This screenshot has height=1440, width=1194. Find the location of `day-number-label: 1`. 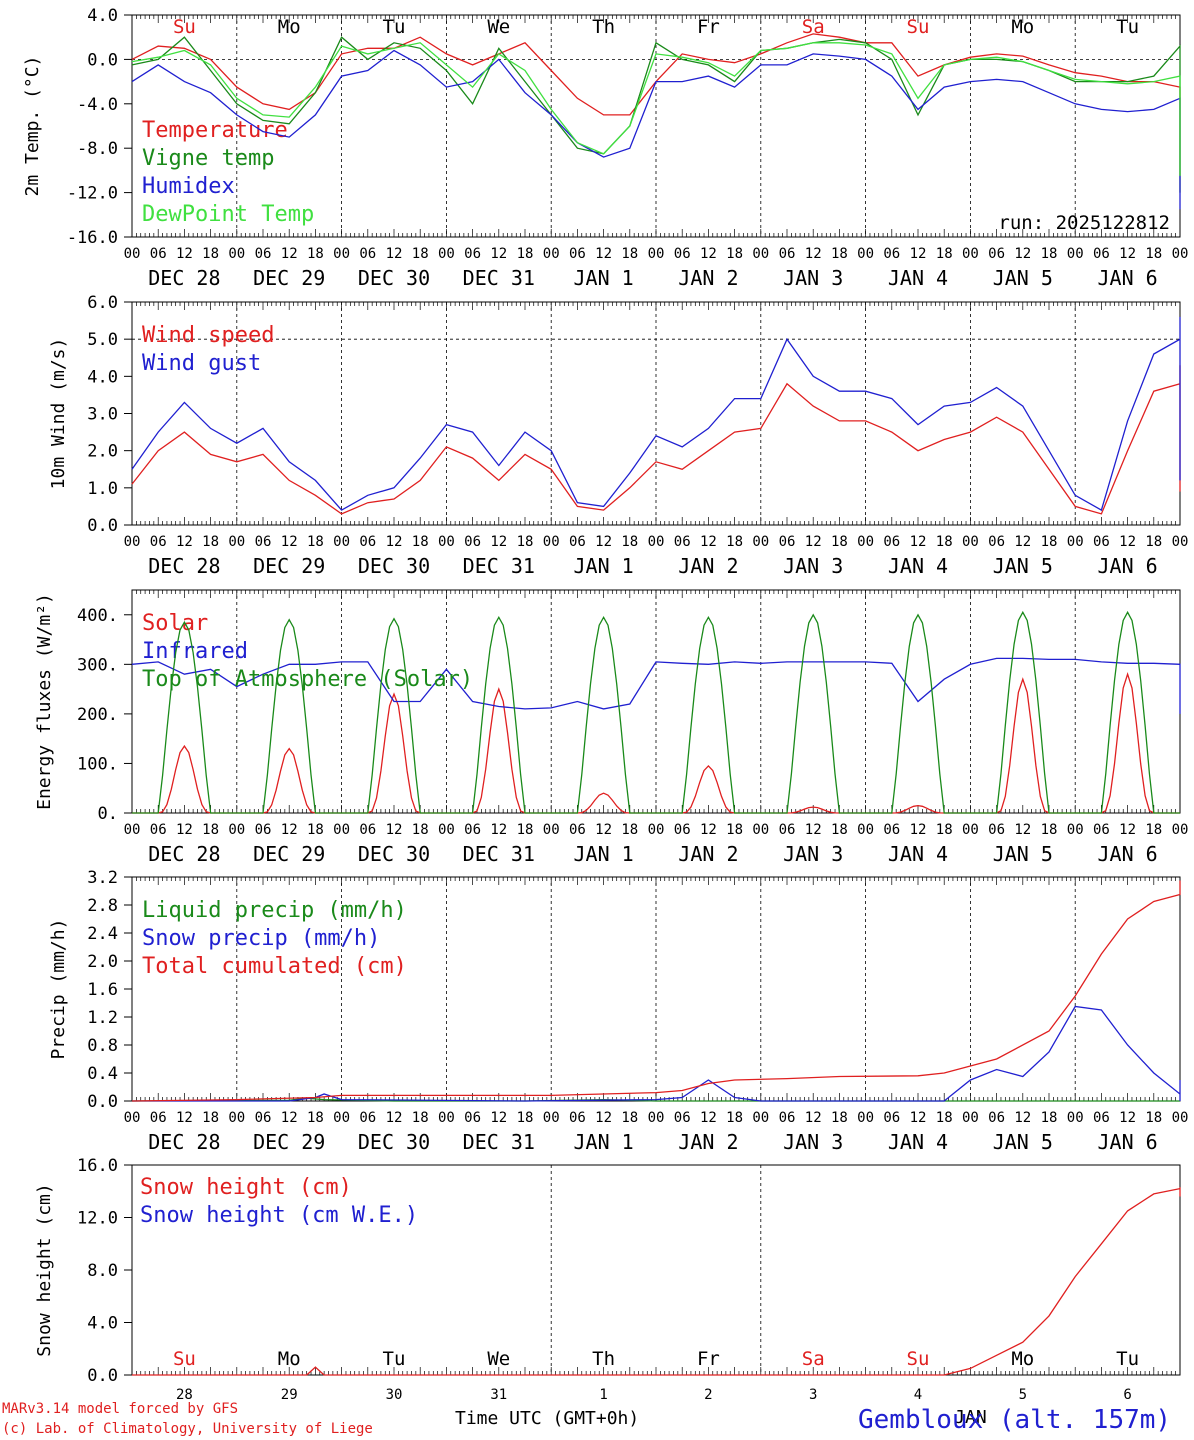

day-number-label: 1 is located at coordinates (603, 1395).